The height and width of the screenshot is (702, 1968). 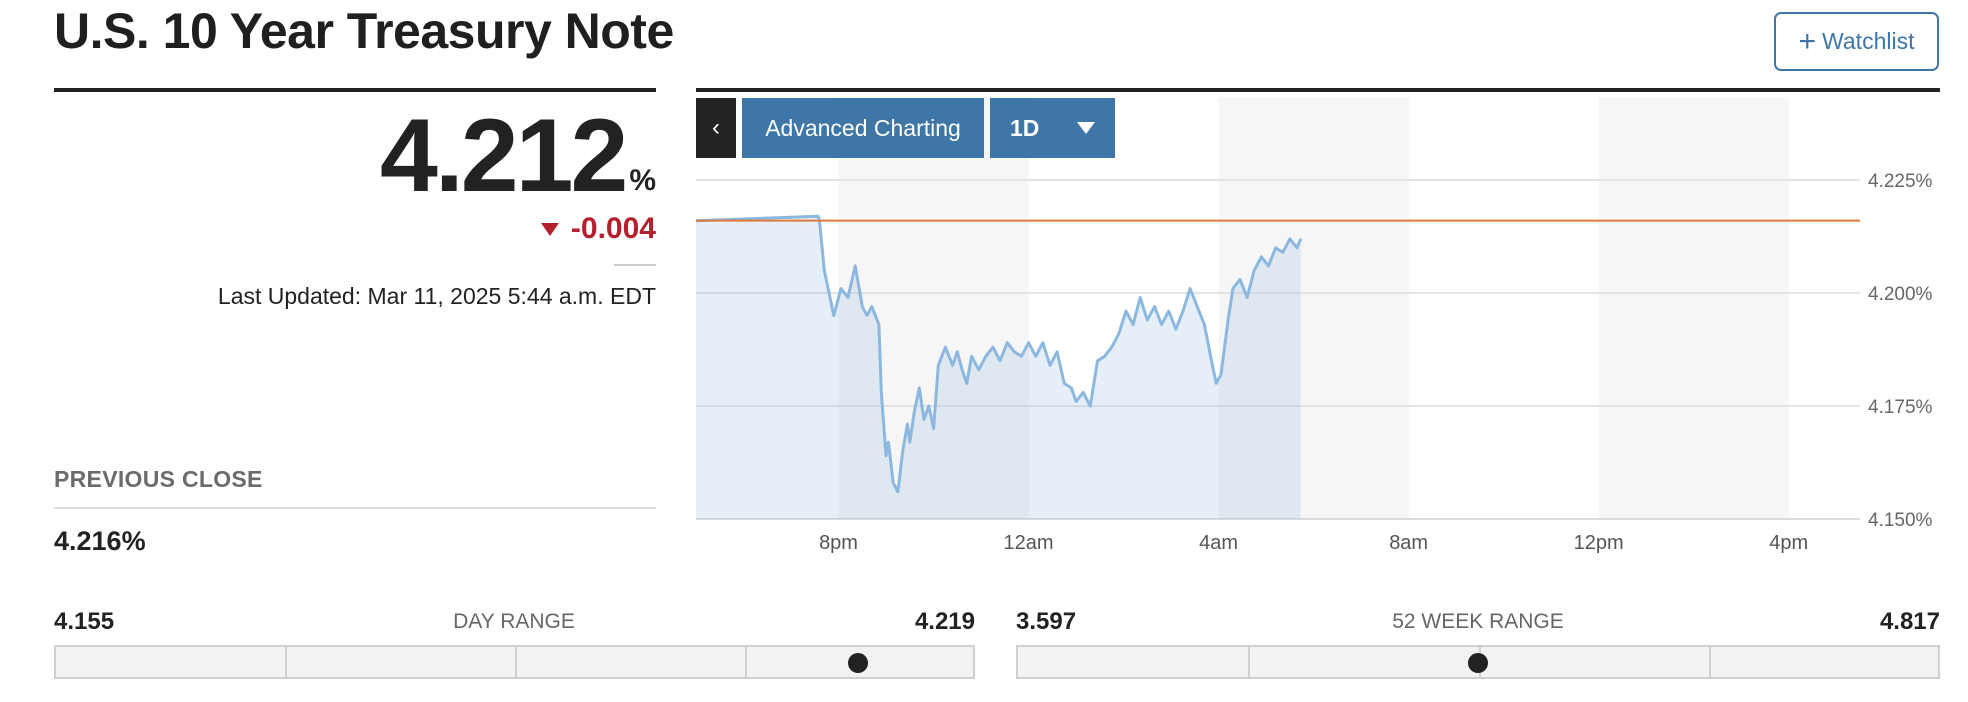 I want to click on last-price: 4.212, so click(x=504, y=156).